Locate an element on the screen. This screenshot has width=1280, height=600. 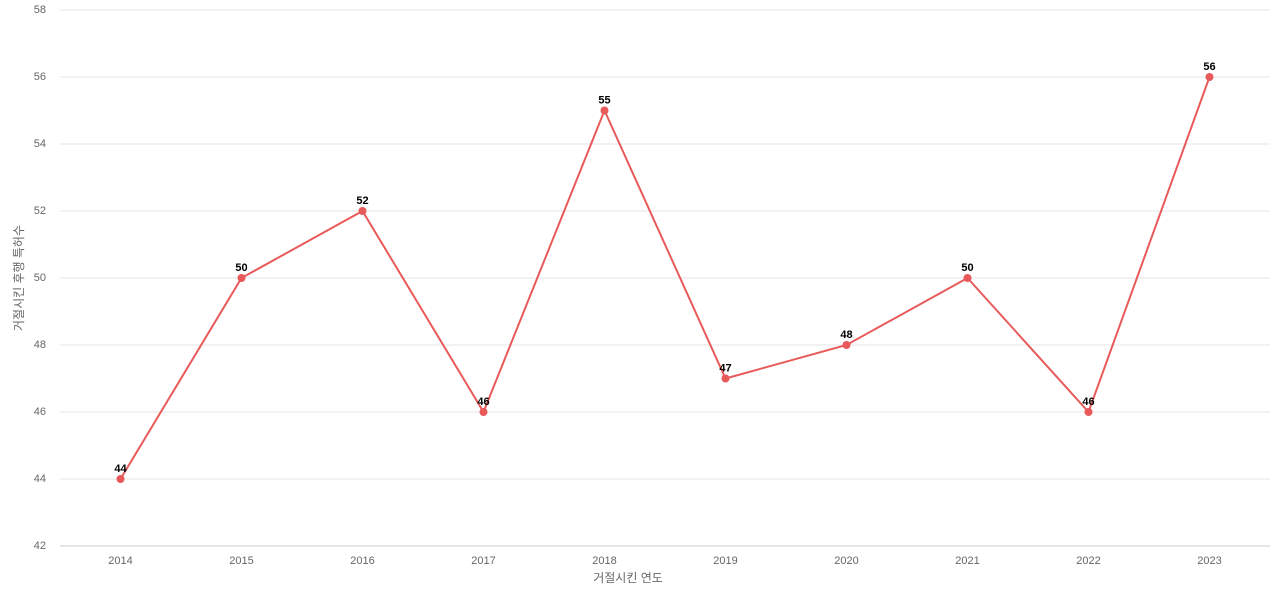
data-label: 44 is located at coordinates (120, 469).